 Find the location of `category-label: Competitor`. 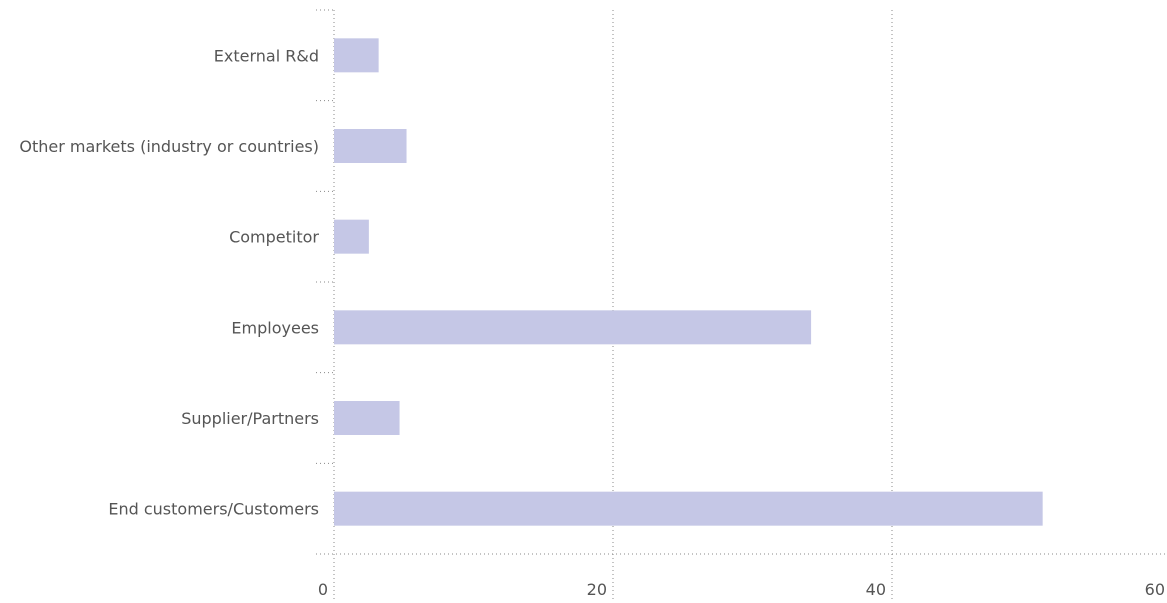

category-label: Competitor is located at coordinates (274, 237).